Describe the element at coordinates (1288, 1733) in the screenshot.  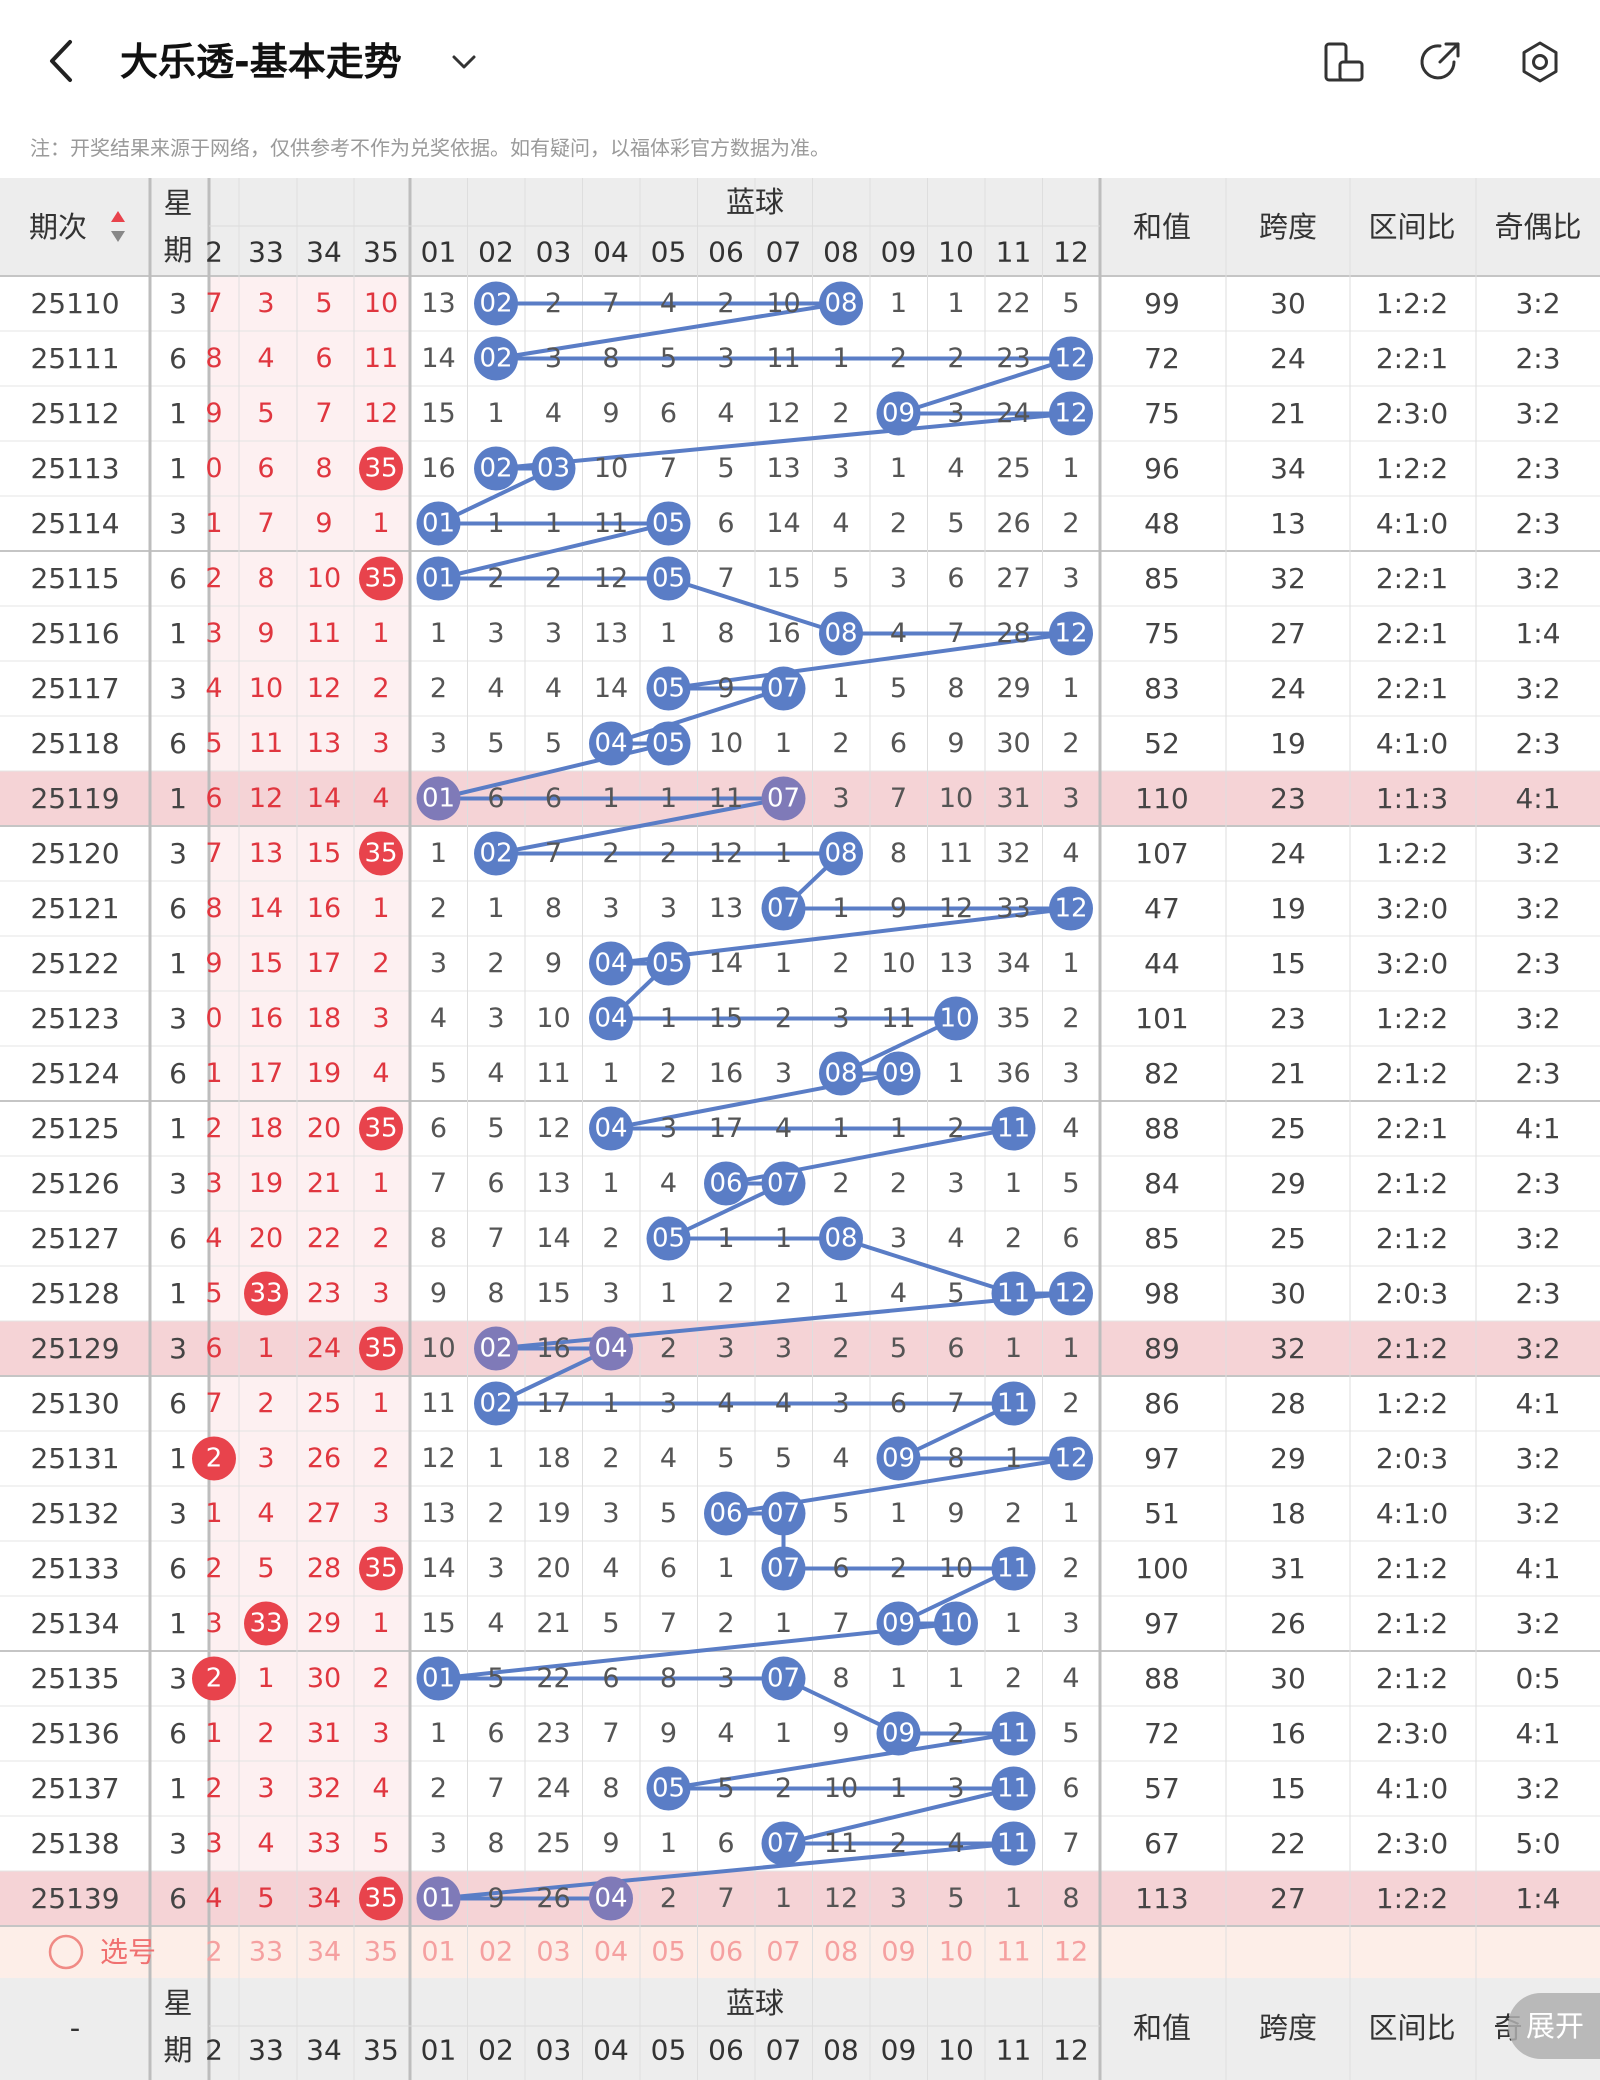
I see `span-cell: 16` at that location.